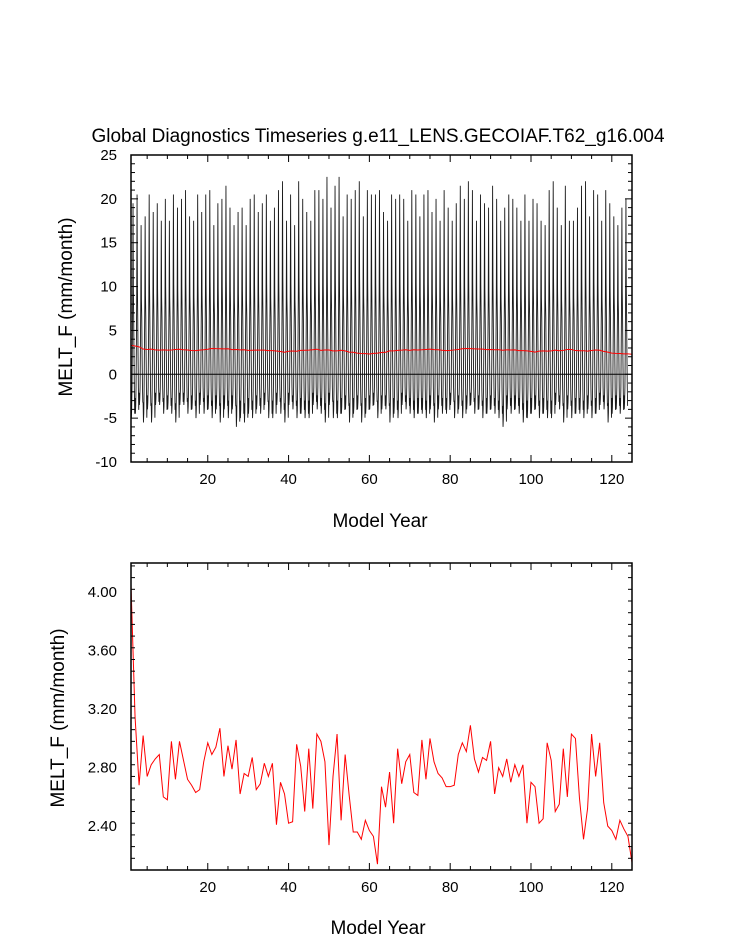 Image resolution: width=733 pixels, height=945 pixels. I want to click on y-tick-label: -10, so click(106, 462).